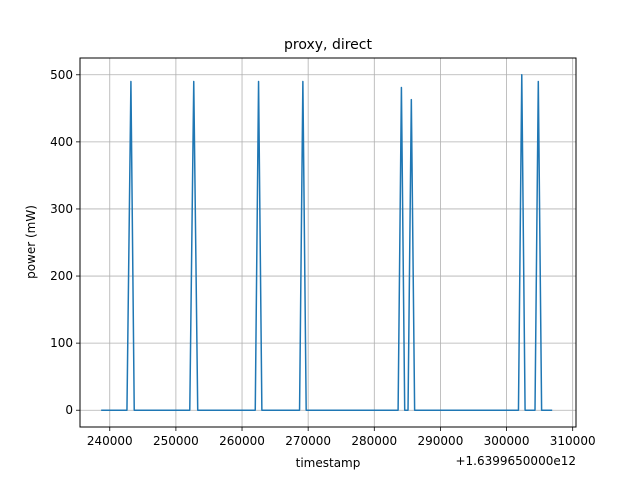 Image resolution: width=640 pixels, height=480 pixels. What do you see at coordinates (61, 142) in the screenshot?
I see `y-tick-label: 400` at bounding box center [61, 142].